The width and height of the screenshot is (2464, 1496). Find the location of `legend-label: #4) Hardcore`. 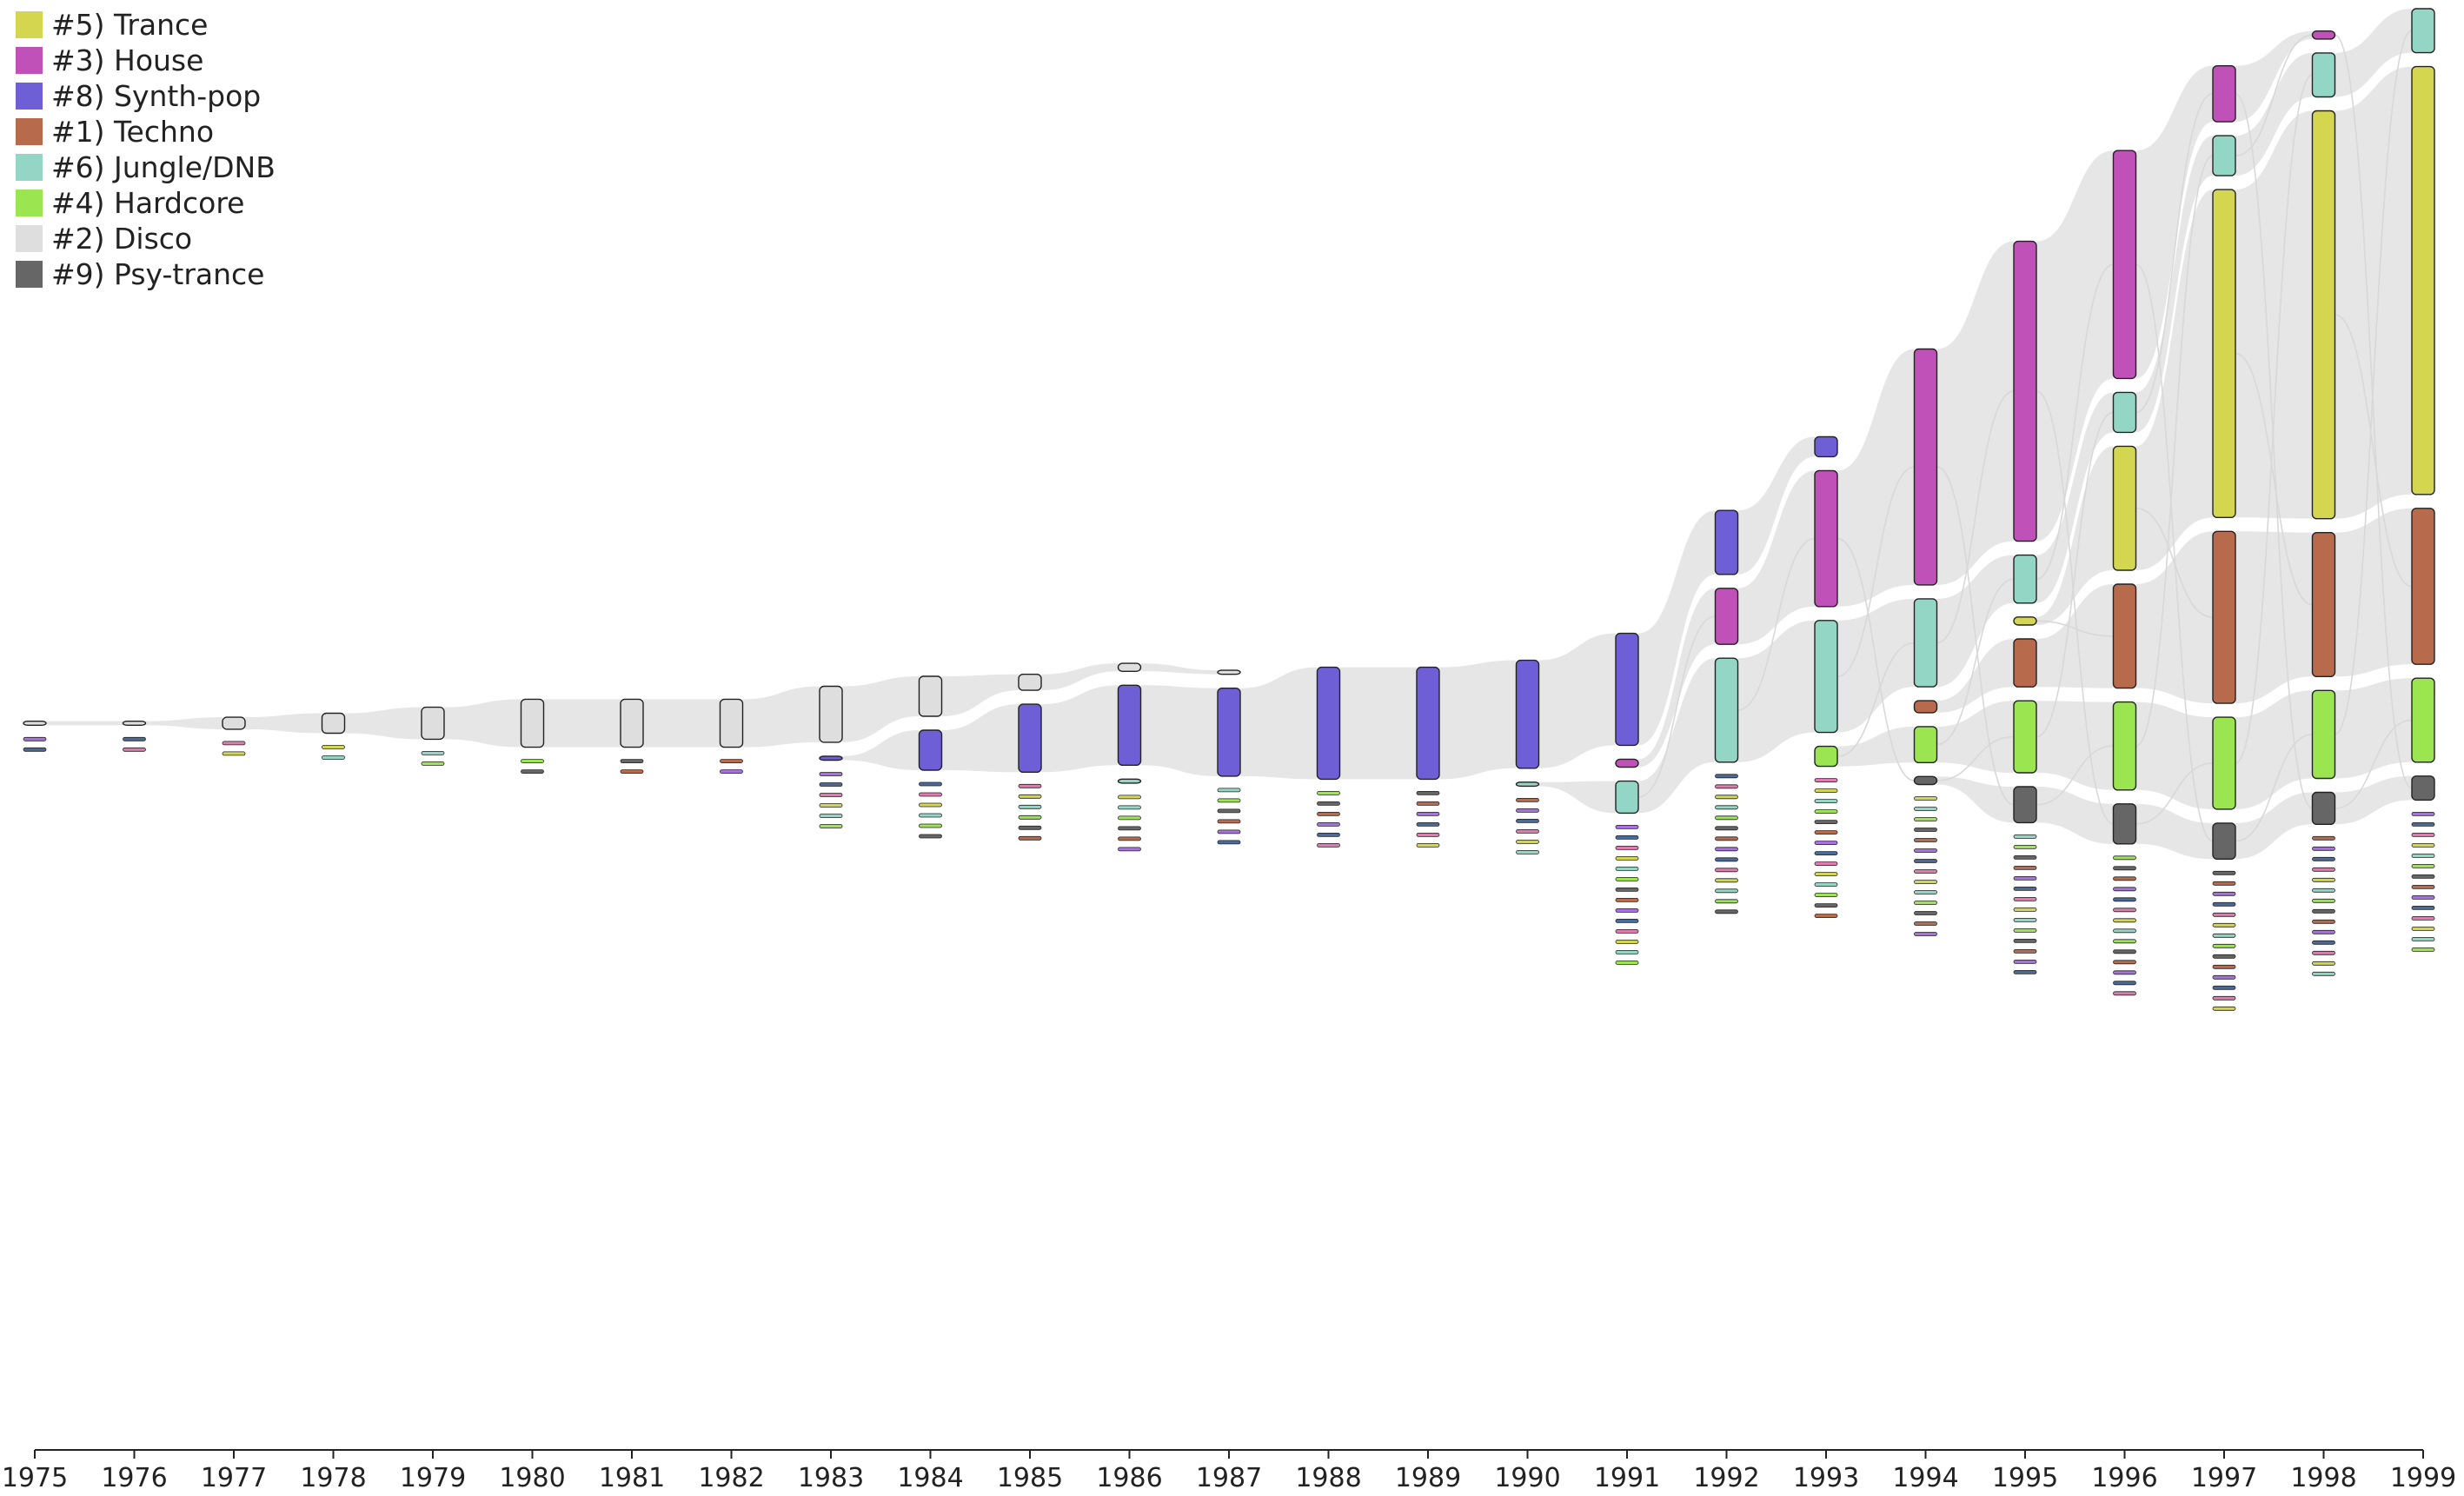

legend-label: #4) Hardcore is located at coordinates (148, 203).